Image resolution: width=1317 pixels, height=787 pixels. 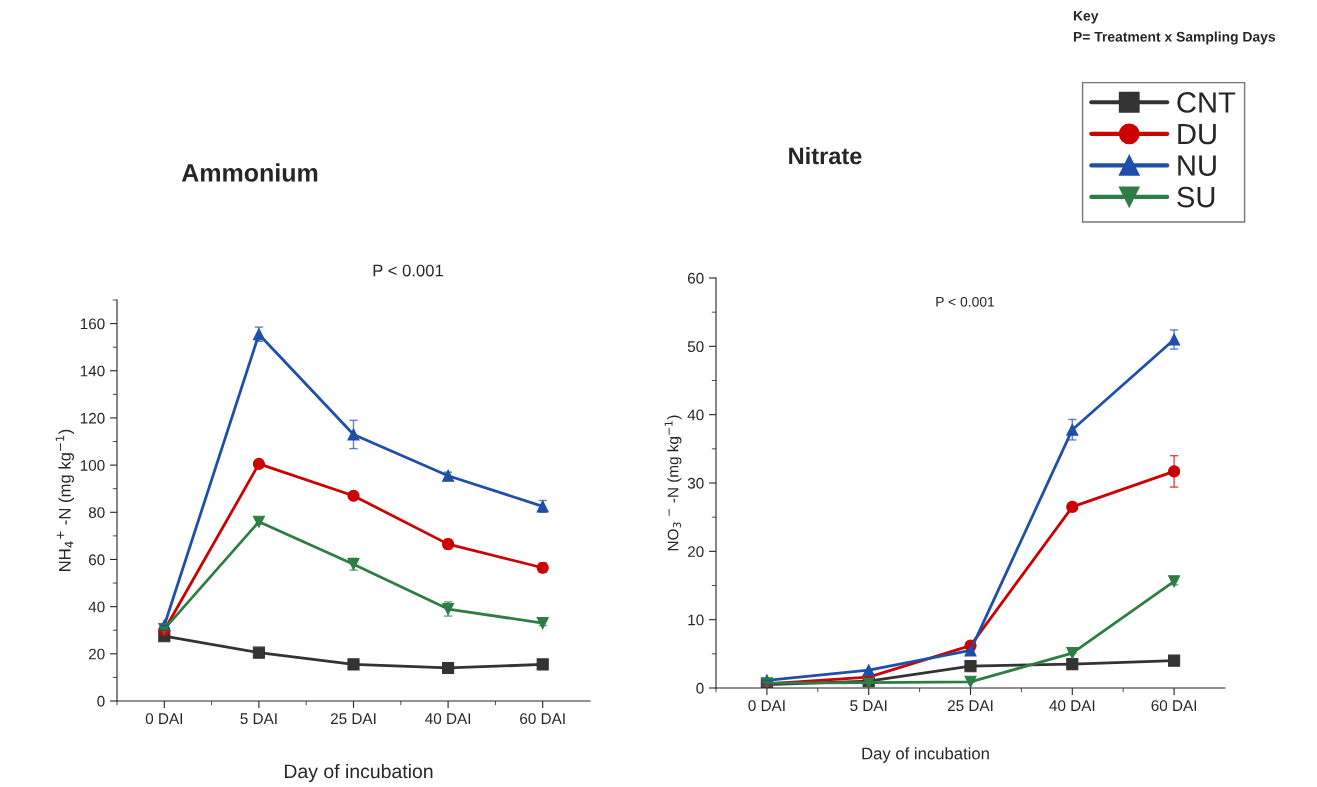 What do you see at coordinates (64, 500) in the screenshot?
I see `y-axis-title: NH$_{4}$$^{+}$ -N (mg kg$^{−1}$)` at bounding box center [64, 500].